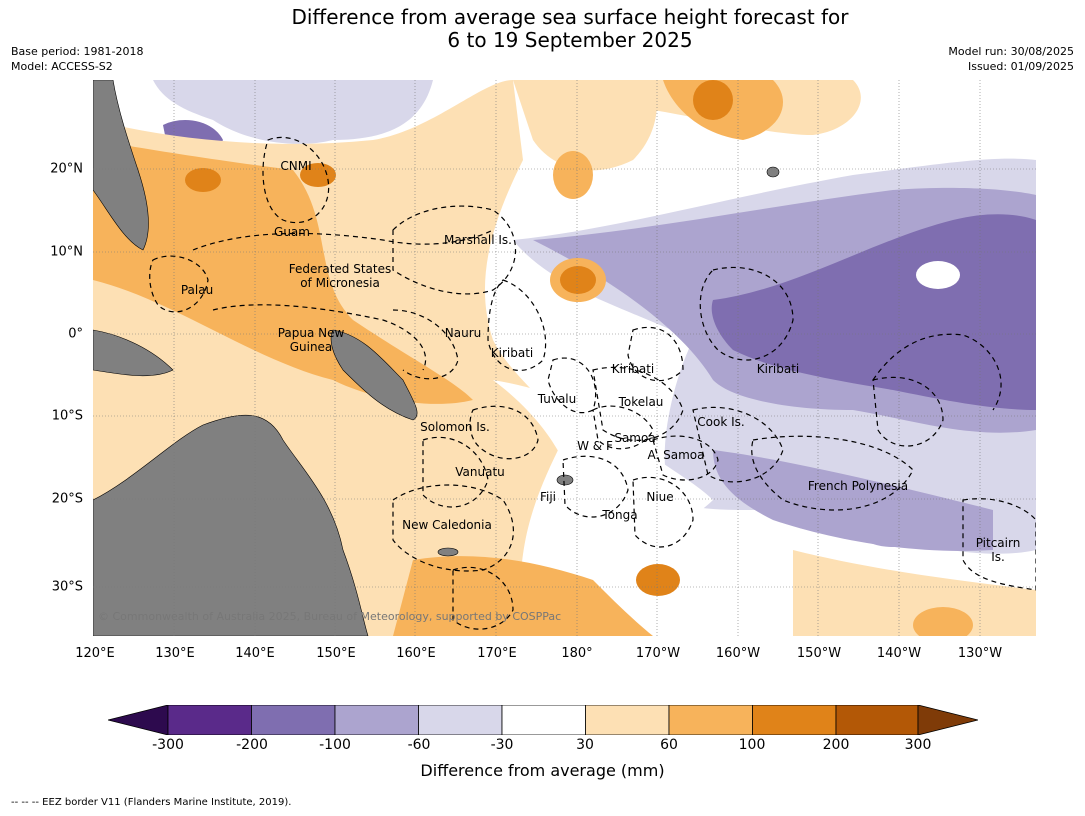 This screenshot has width=1085, height=816. What do you see at coordinates (778, 369) in the screenshot?
I see `region-label-kiribati-east: Kiribati` at bounding box center [778, 369].